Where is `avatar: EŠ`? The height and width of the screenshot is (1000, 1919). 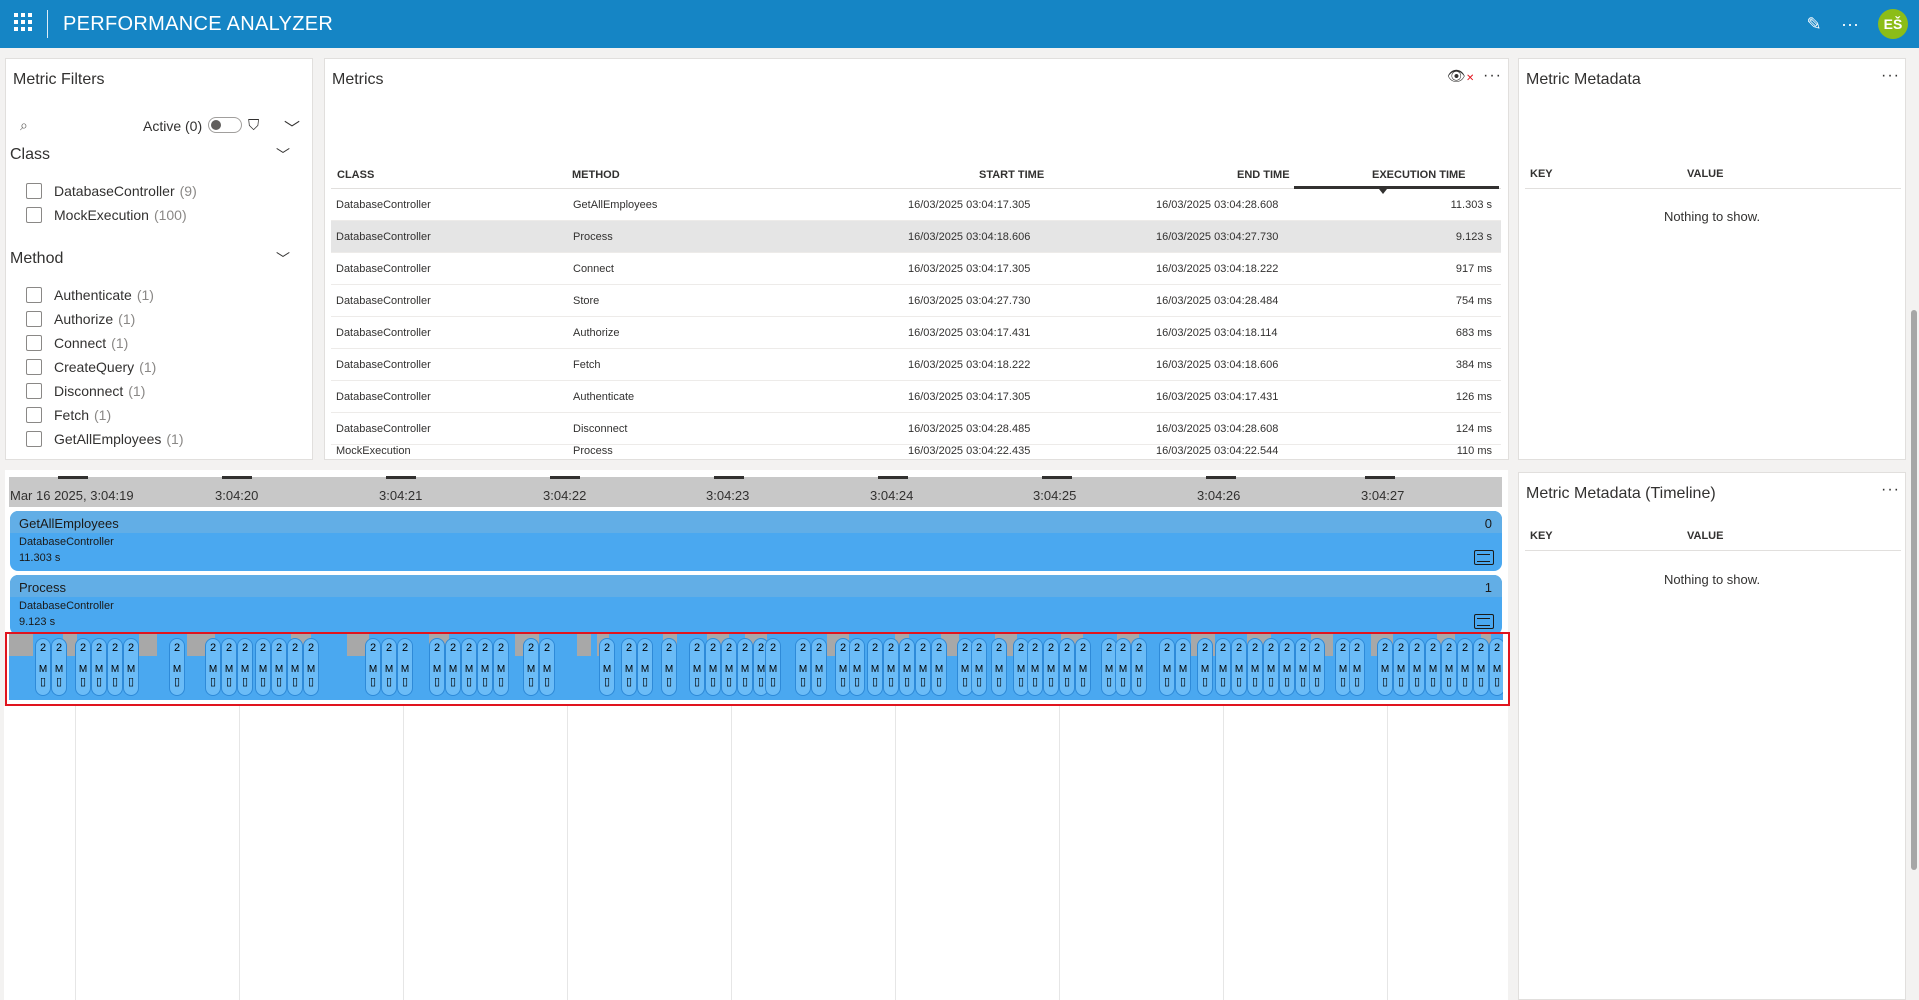
avatar: EŠ is located at coordinates (1893, 24).